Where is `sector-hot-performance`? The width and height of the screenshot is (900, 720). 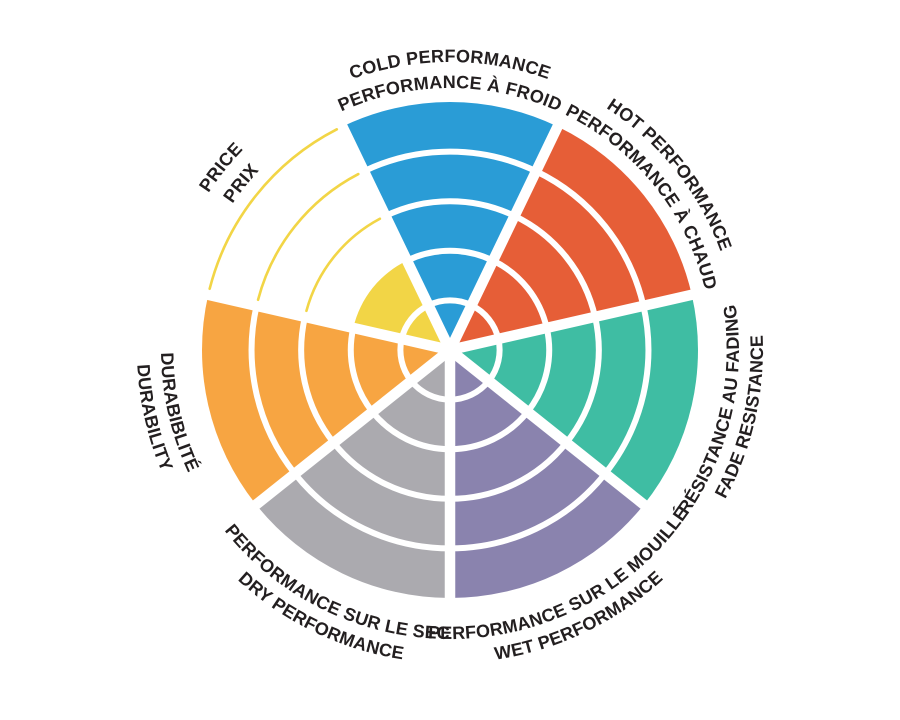
sector-hot-performance is located at coordinates (571, 238).